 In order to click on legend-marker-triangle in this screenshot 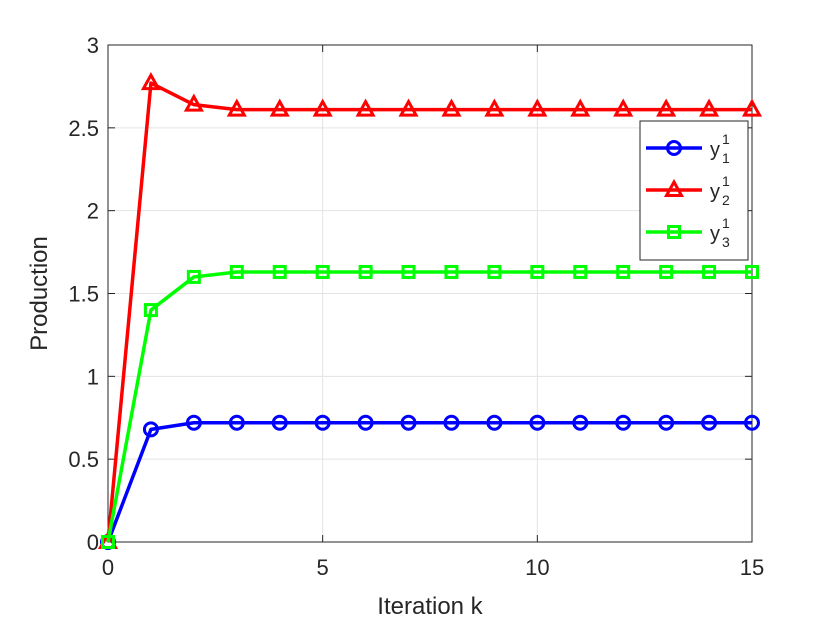, I will do `click(674, 187)`.